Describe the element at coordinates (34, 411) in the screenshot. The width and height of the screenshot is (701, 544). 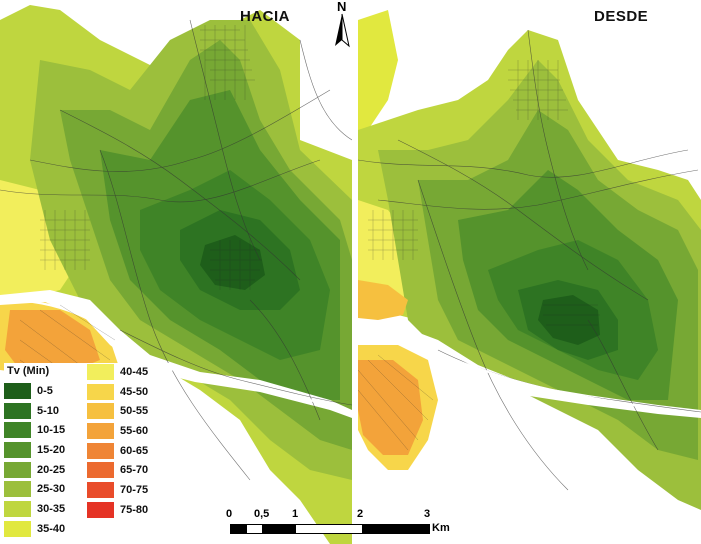
I see `legend-item: 5-10` at that location.